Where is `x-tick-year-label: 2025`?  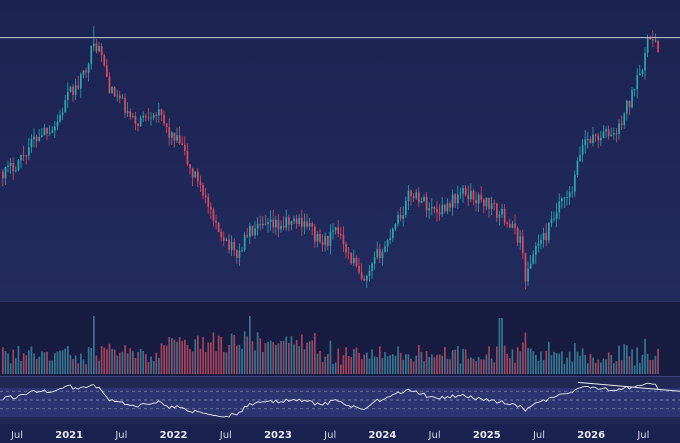 x-tick-year-label: 2025 is located at coordinates (487, 435).